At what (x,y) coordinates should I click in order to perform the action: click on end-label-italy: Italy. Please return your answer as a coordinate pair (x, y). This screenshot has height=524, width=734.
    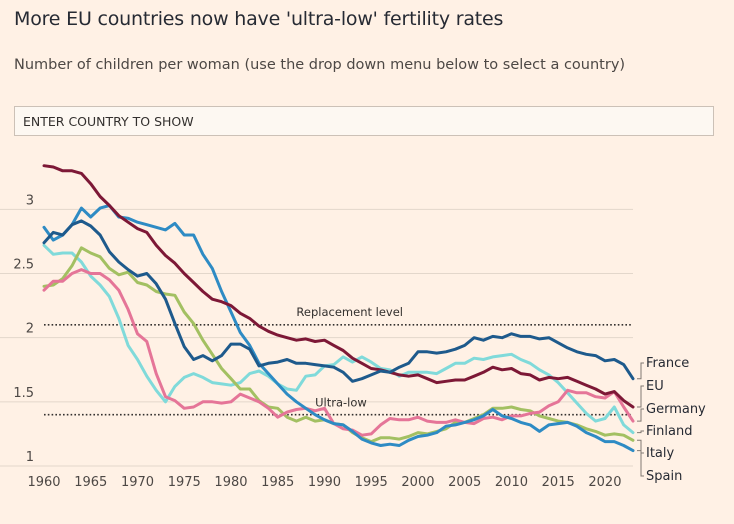
    Looking at the image, I should click on (660, 453).